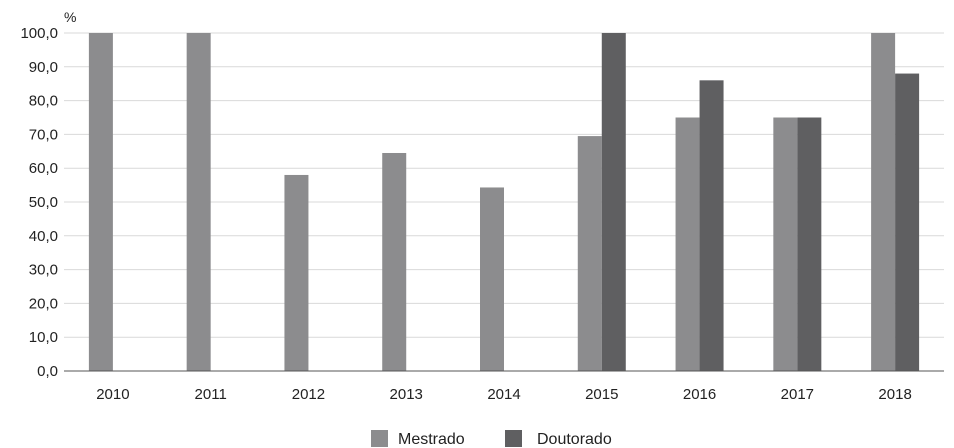 The height and width of the screenshot is (448, 954). What do you see at coordinates (601, 394) in the screenshot?
I see `x-tick-label: 2015` at bounding box center [601, 394].